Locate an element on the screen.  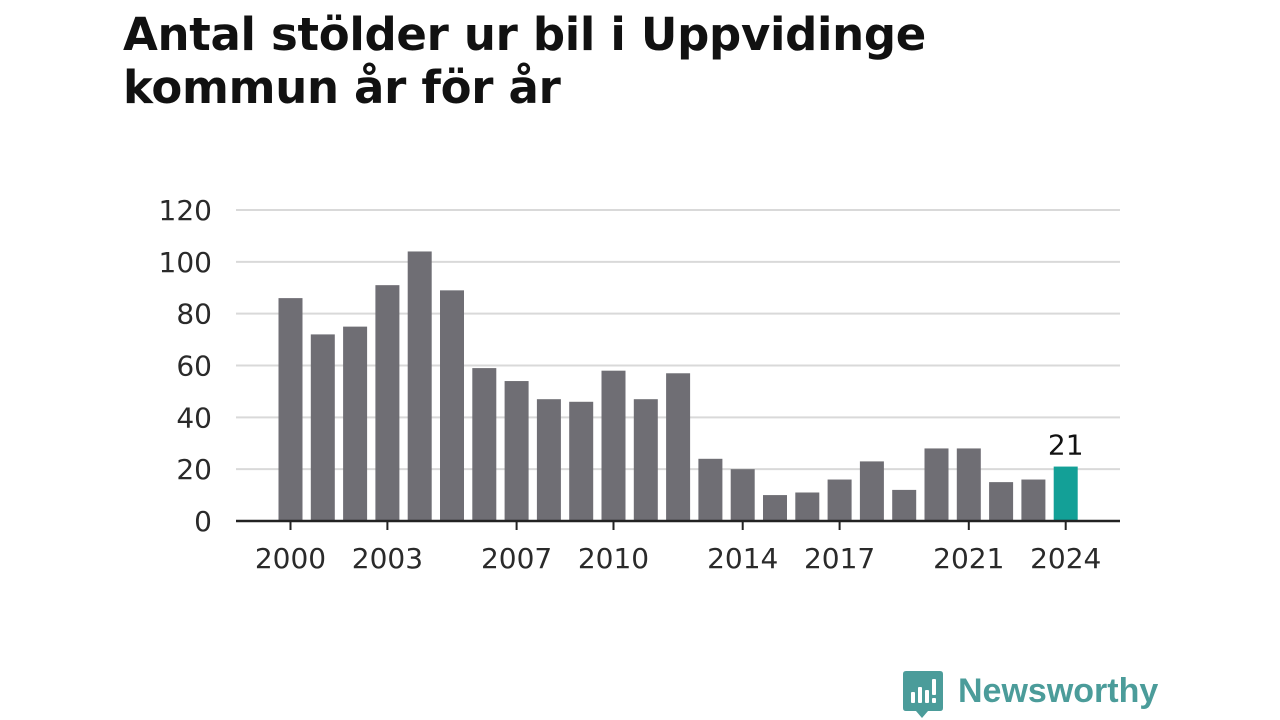
bar-2020 is located at coordinates (936, 484).